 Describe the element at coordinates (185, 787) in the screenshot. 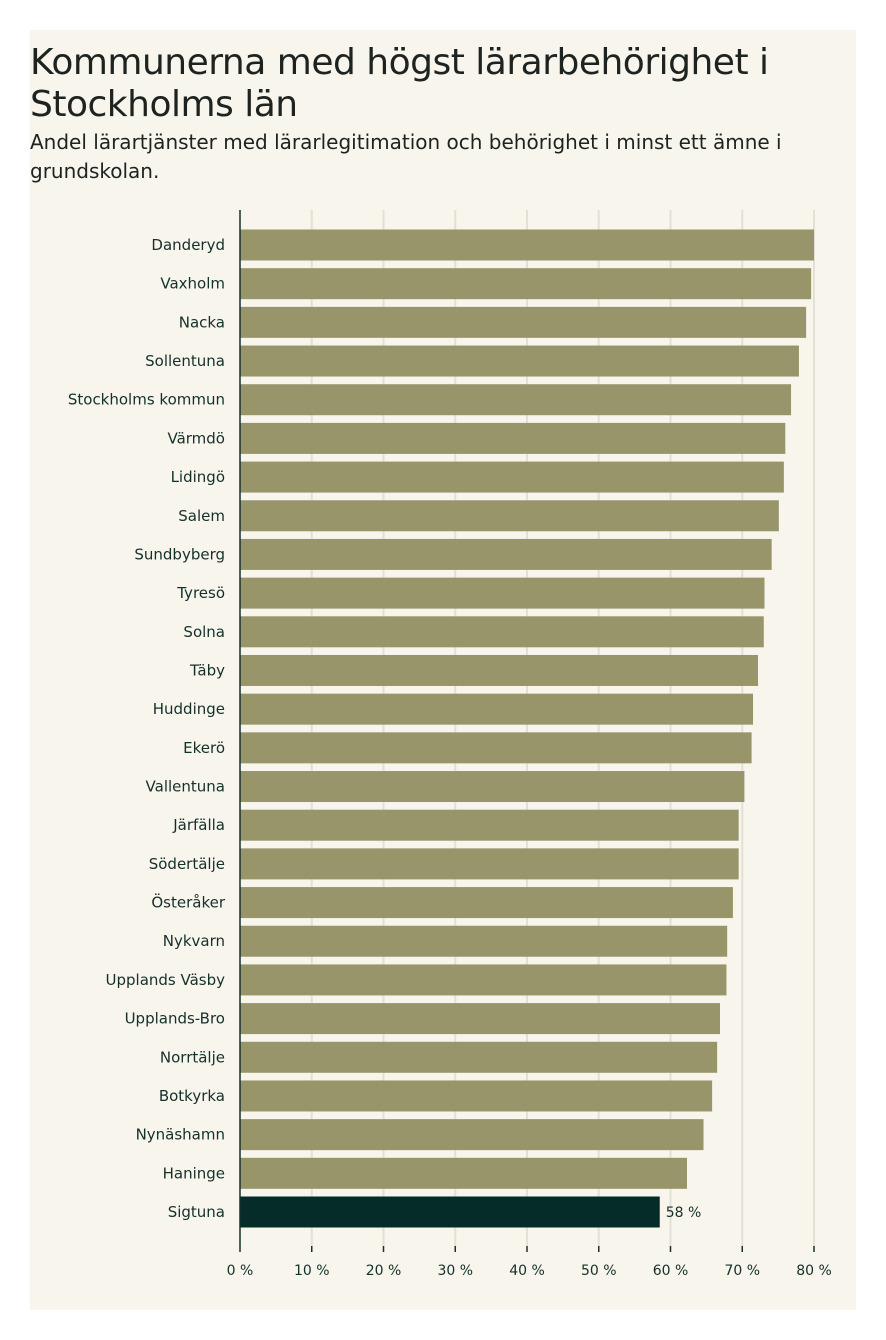

I see `category-label: Vallentuna` at that location.